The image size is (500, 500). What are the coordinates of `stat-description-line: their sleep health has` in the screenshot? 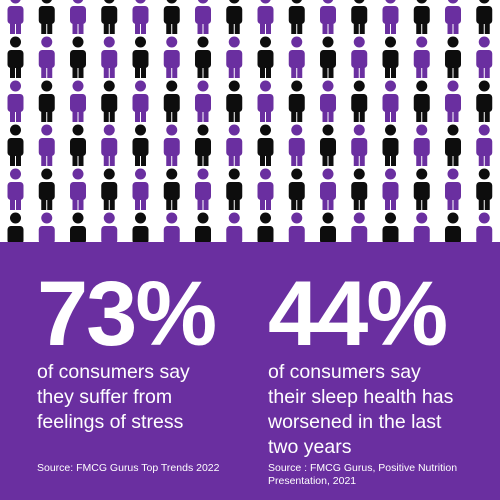 It's located at (361, 397).